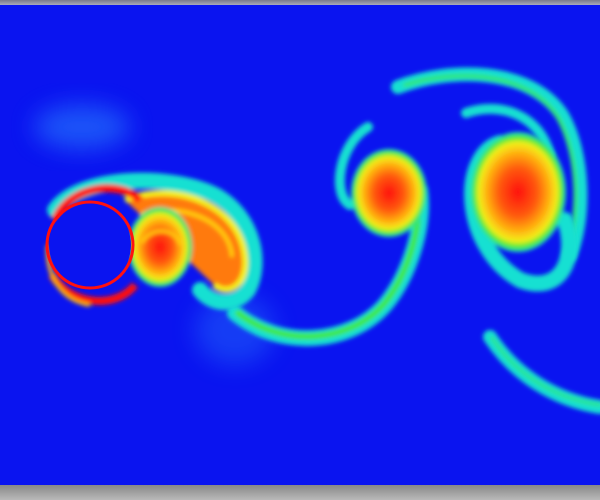  Describe the element at coordinates (300, 492) in the screenshot. I see `bottom-frame-bar` at that location.